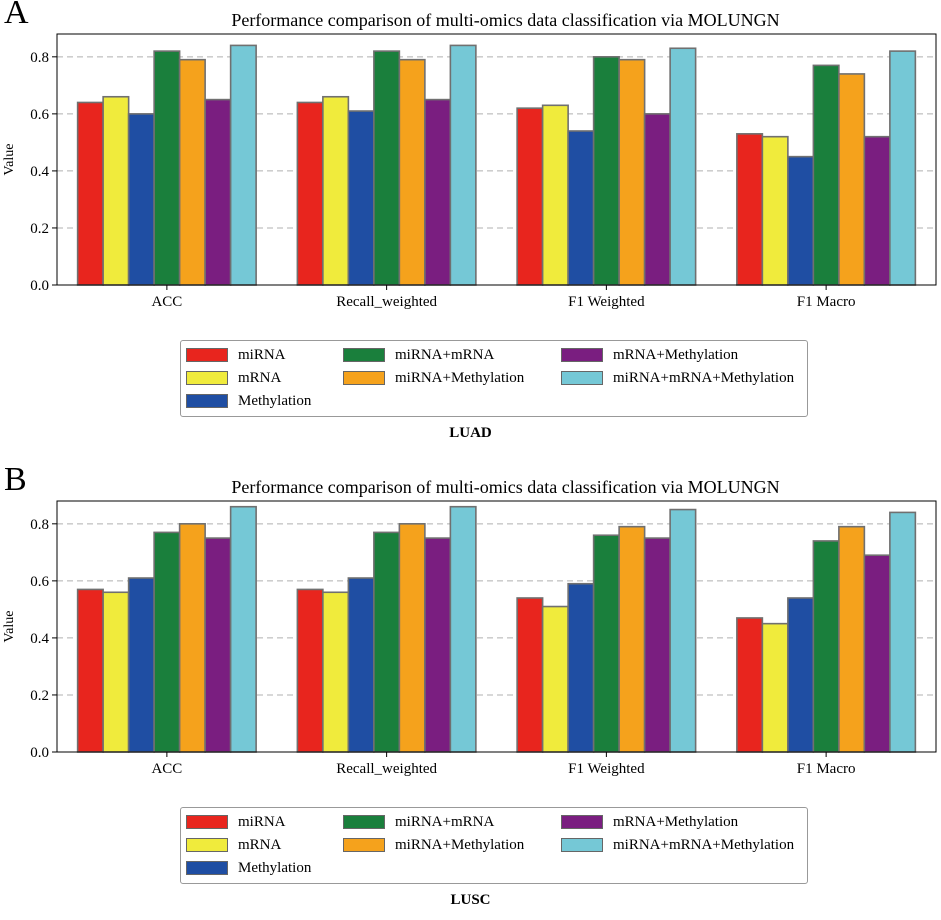 The height and width of the screenshot is (920, 941). Describe the element at coordinates (262, 354) in the screenshot. I see `legend-label: miRNA` at that location.